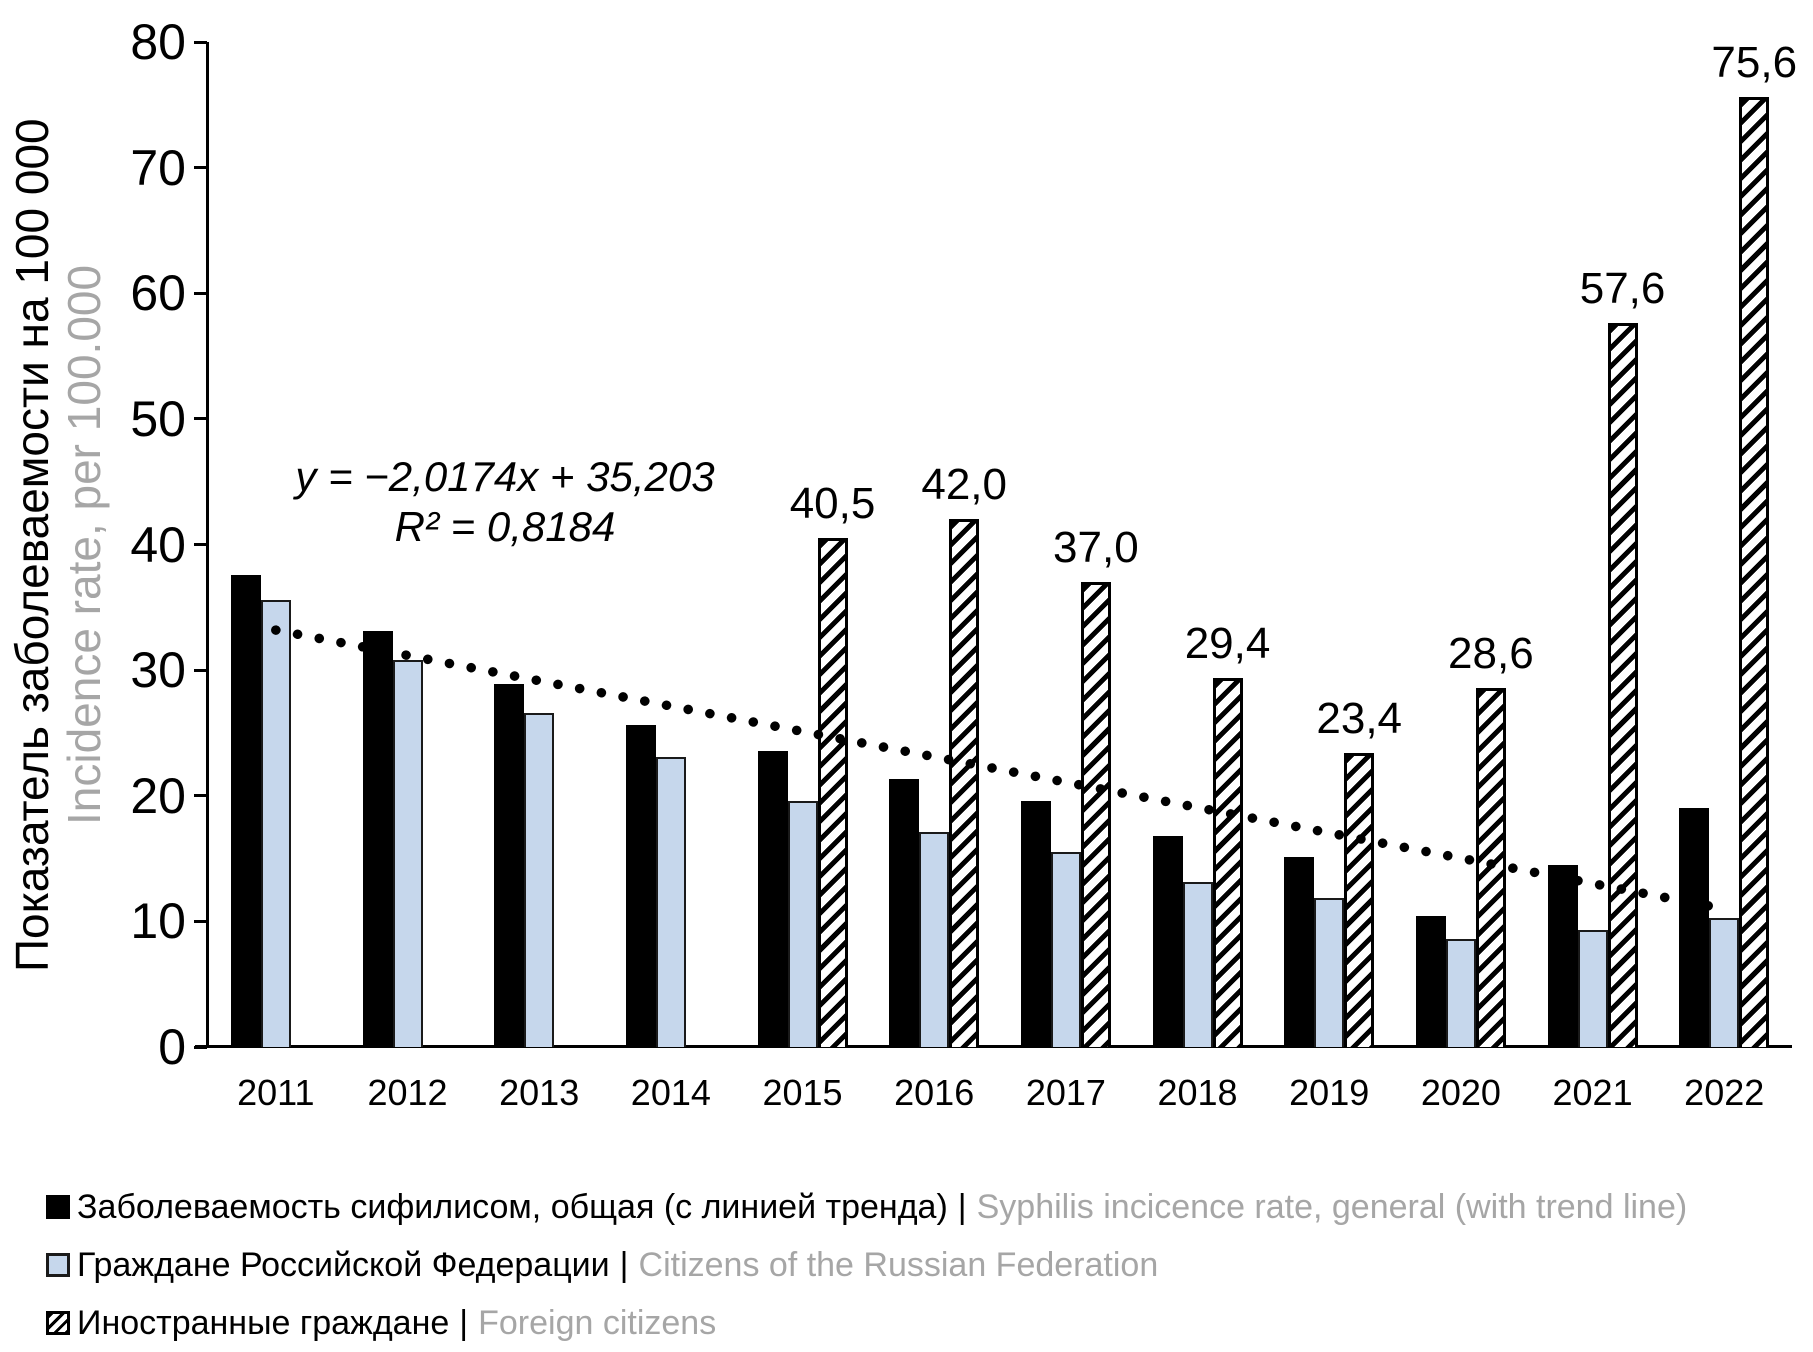 The image size is (1813, 1352). Describe the element at coordinates (539, 879) in the screenshot. I see `bar-series1-2013` at that location.